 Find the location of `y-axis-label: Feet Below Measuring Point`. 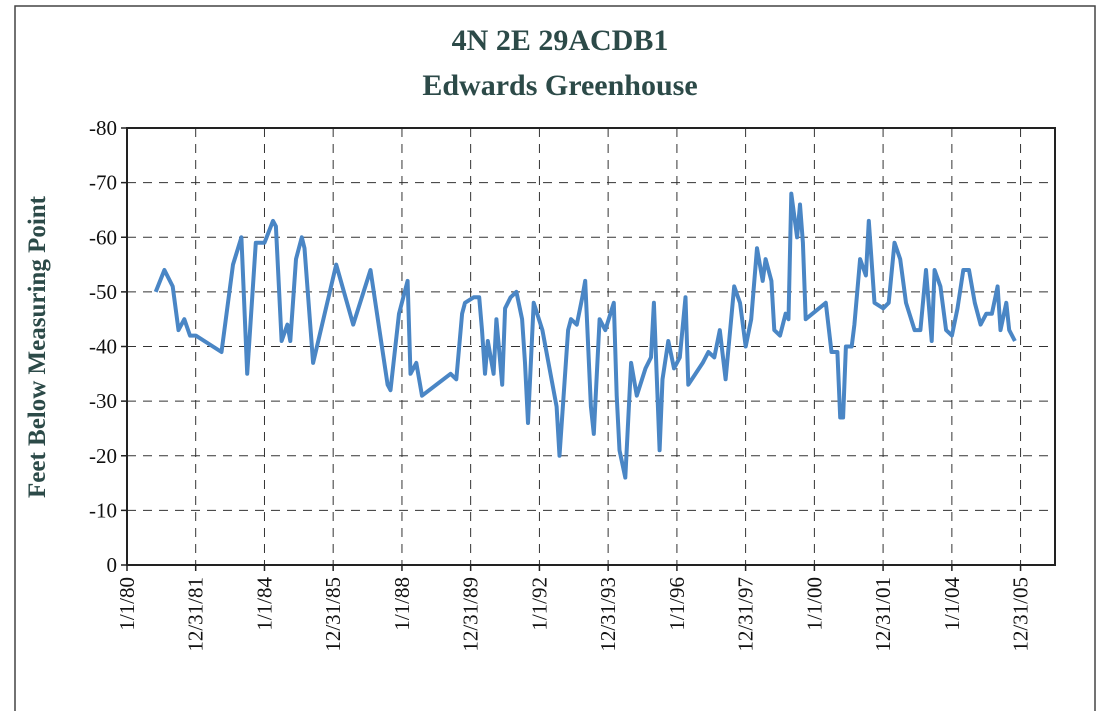

y-axis-label: Feet Below Measuring Point is located at coordinates (37, 346).